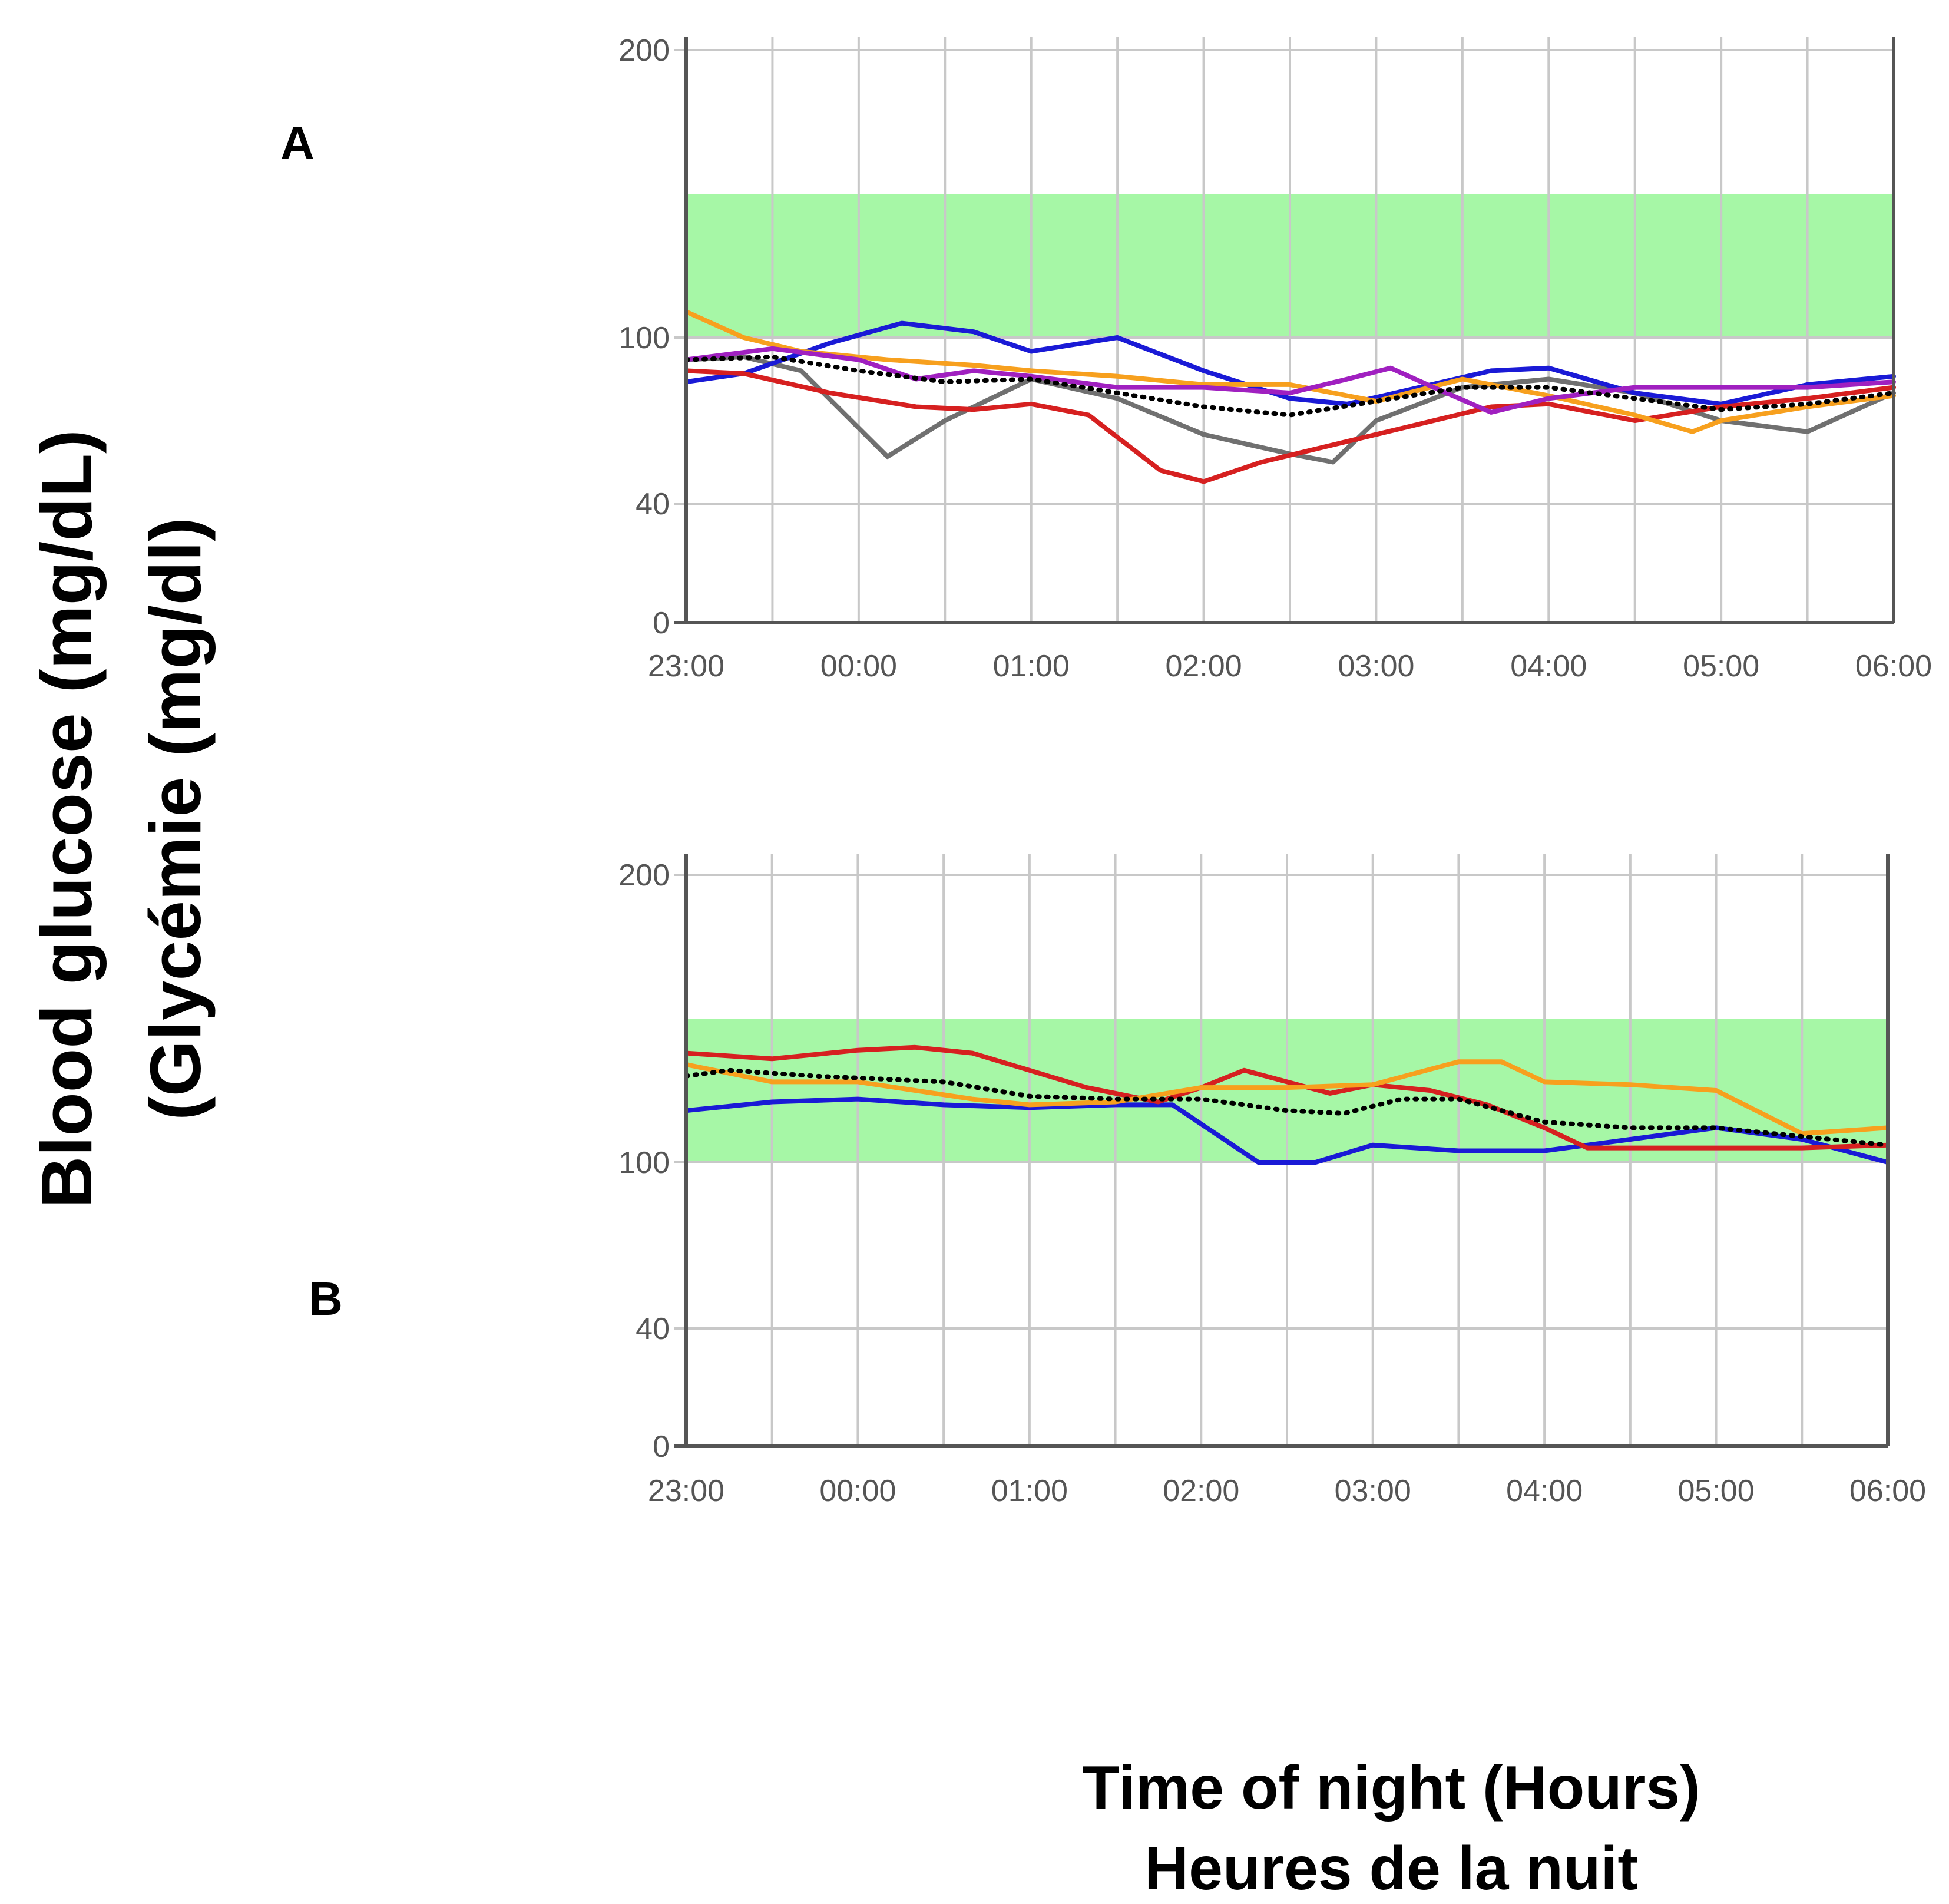 This screenshot has height=1904, width=1949. Describe the element at coordinates (326, 1298) in the screenshot. I see `panel-label-b: B` at that location.